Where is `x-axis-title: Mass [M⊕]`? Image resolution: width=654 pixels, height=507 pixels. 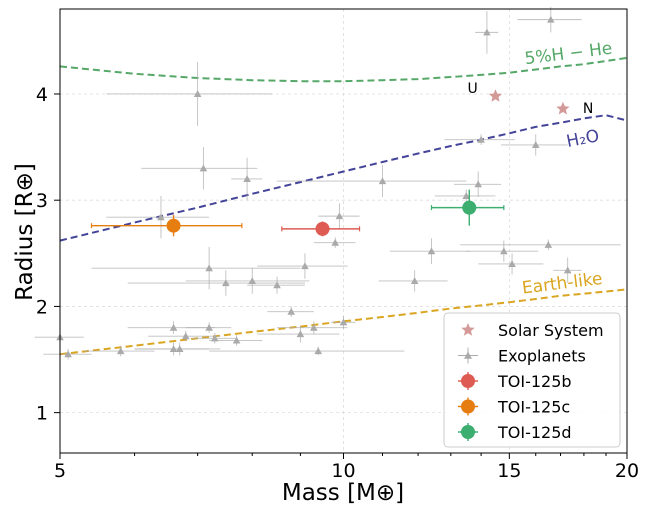 x-axis-title: Mass [M⊕] is located at coordinates (343, 493).